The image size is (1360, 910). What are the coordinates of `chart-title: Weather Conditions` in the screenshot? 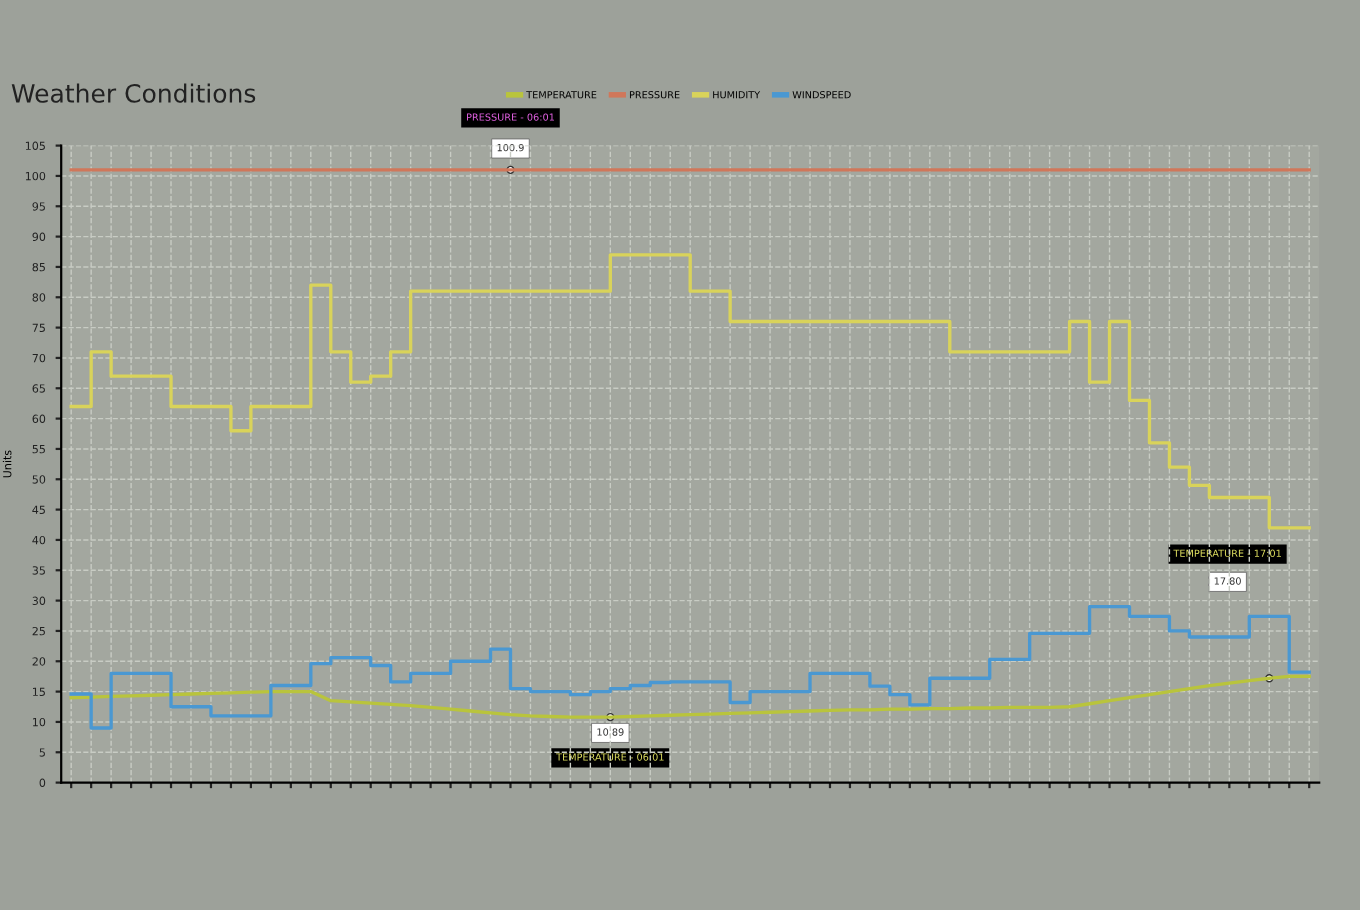 It's located at (133, 93).